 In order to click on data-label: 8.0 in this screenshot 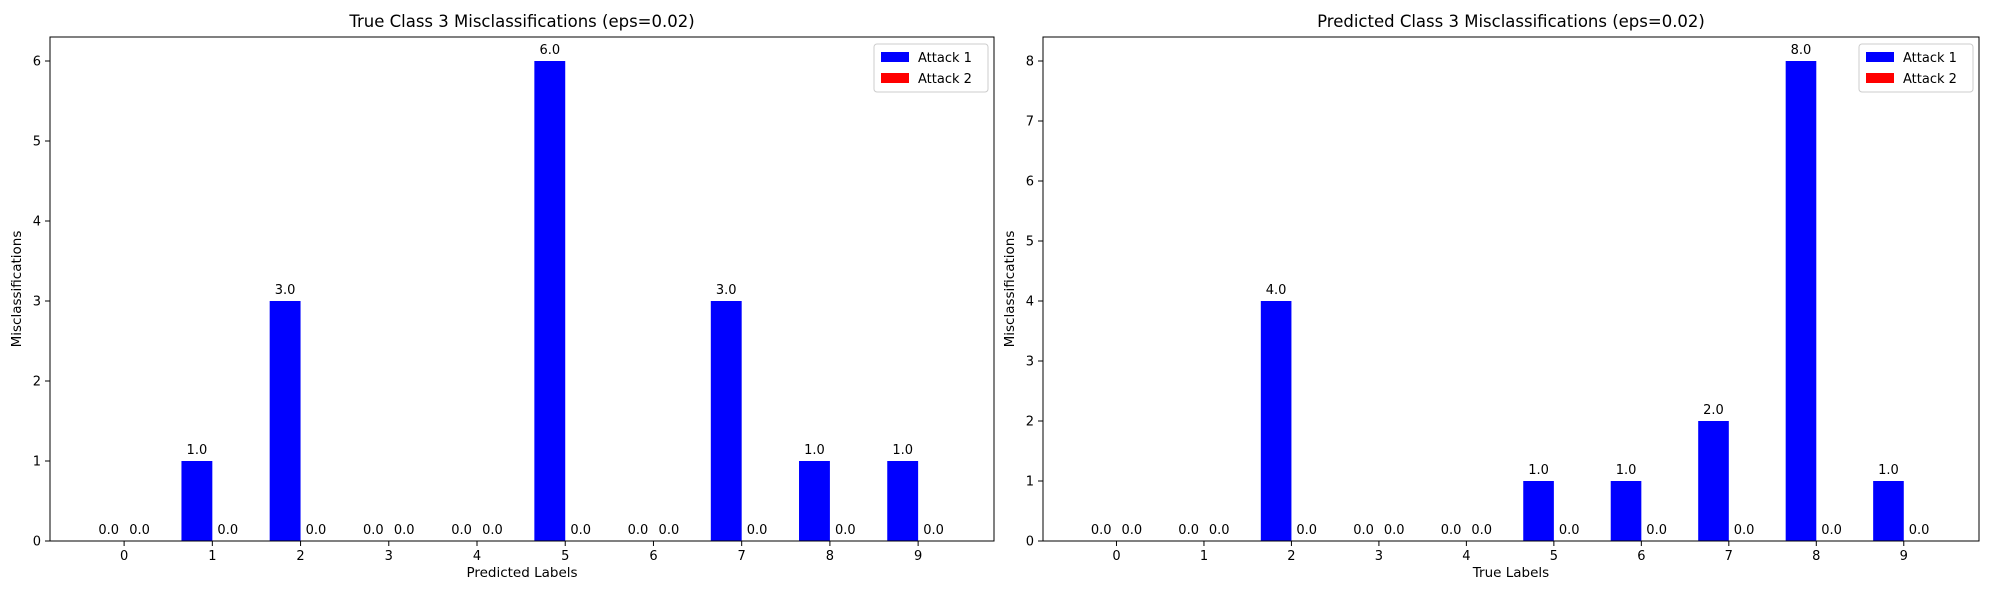, I will do `click(1801, 50)`.